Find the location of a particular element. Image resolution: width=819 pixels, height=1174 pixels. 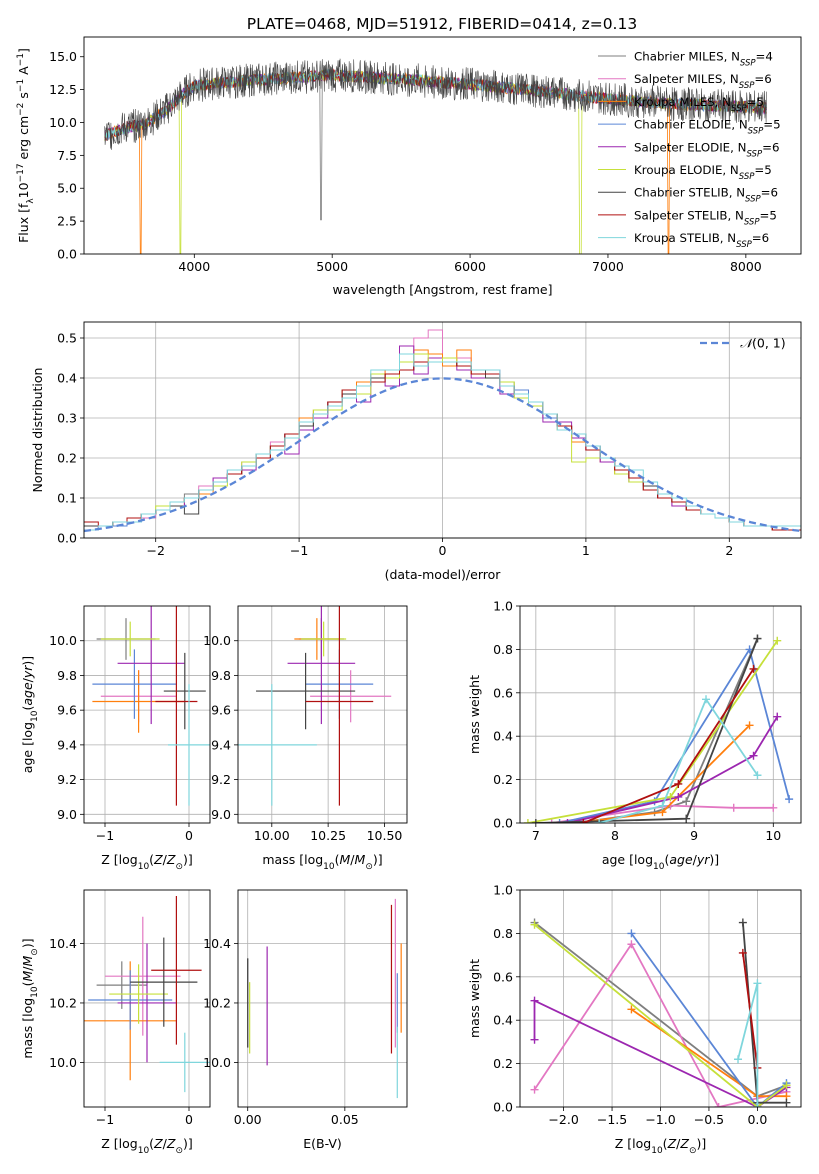

y-tick-label: 10.2 is located at coordinates (63, 1002).